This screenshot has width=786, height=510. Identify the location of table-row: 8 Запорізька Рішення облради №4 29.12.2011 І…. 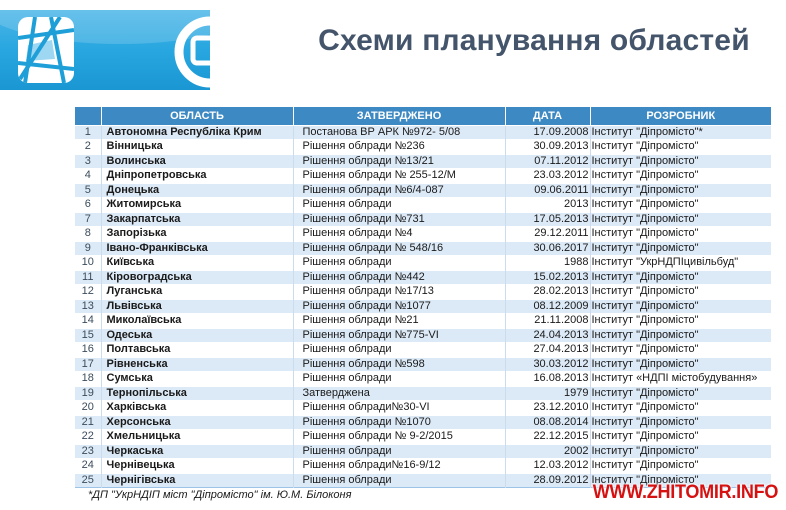
(423, 233).